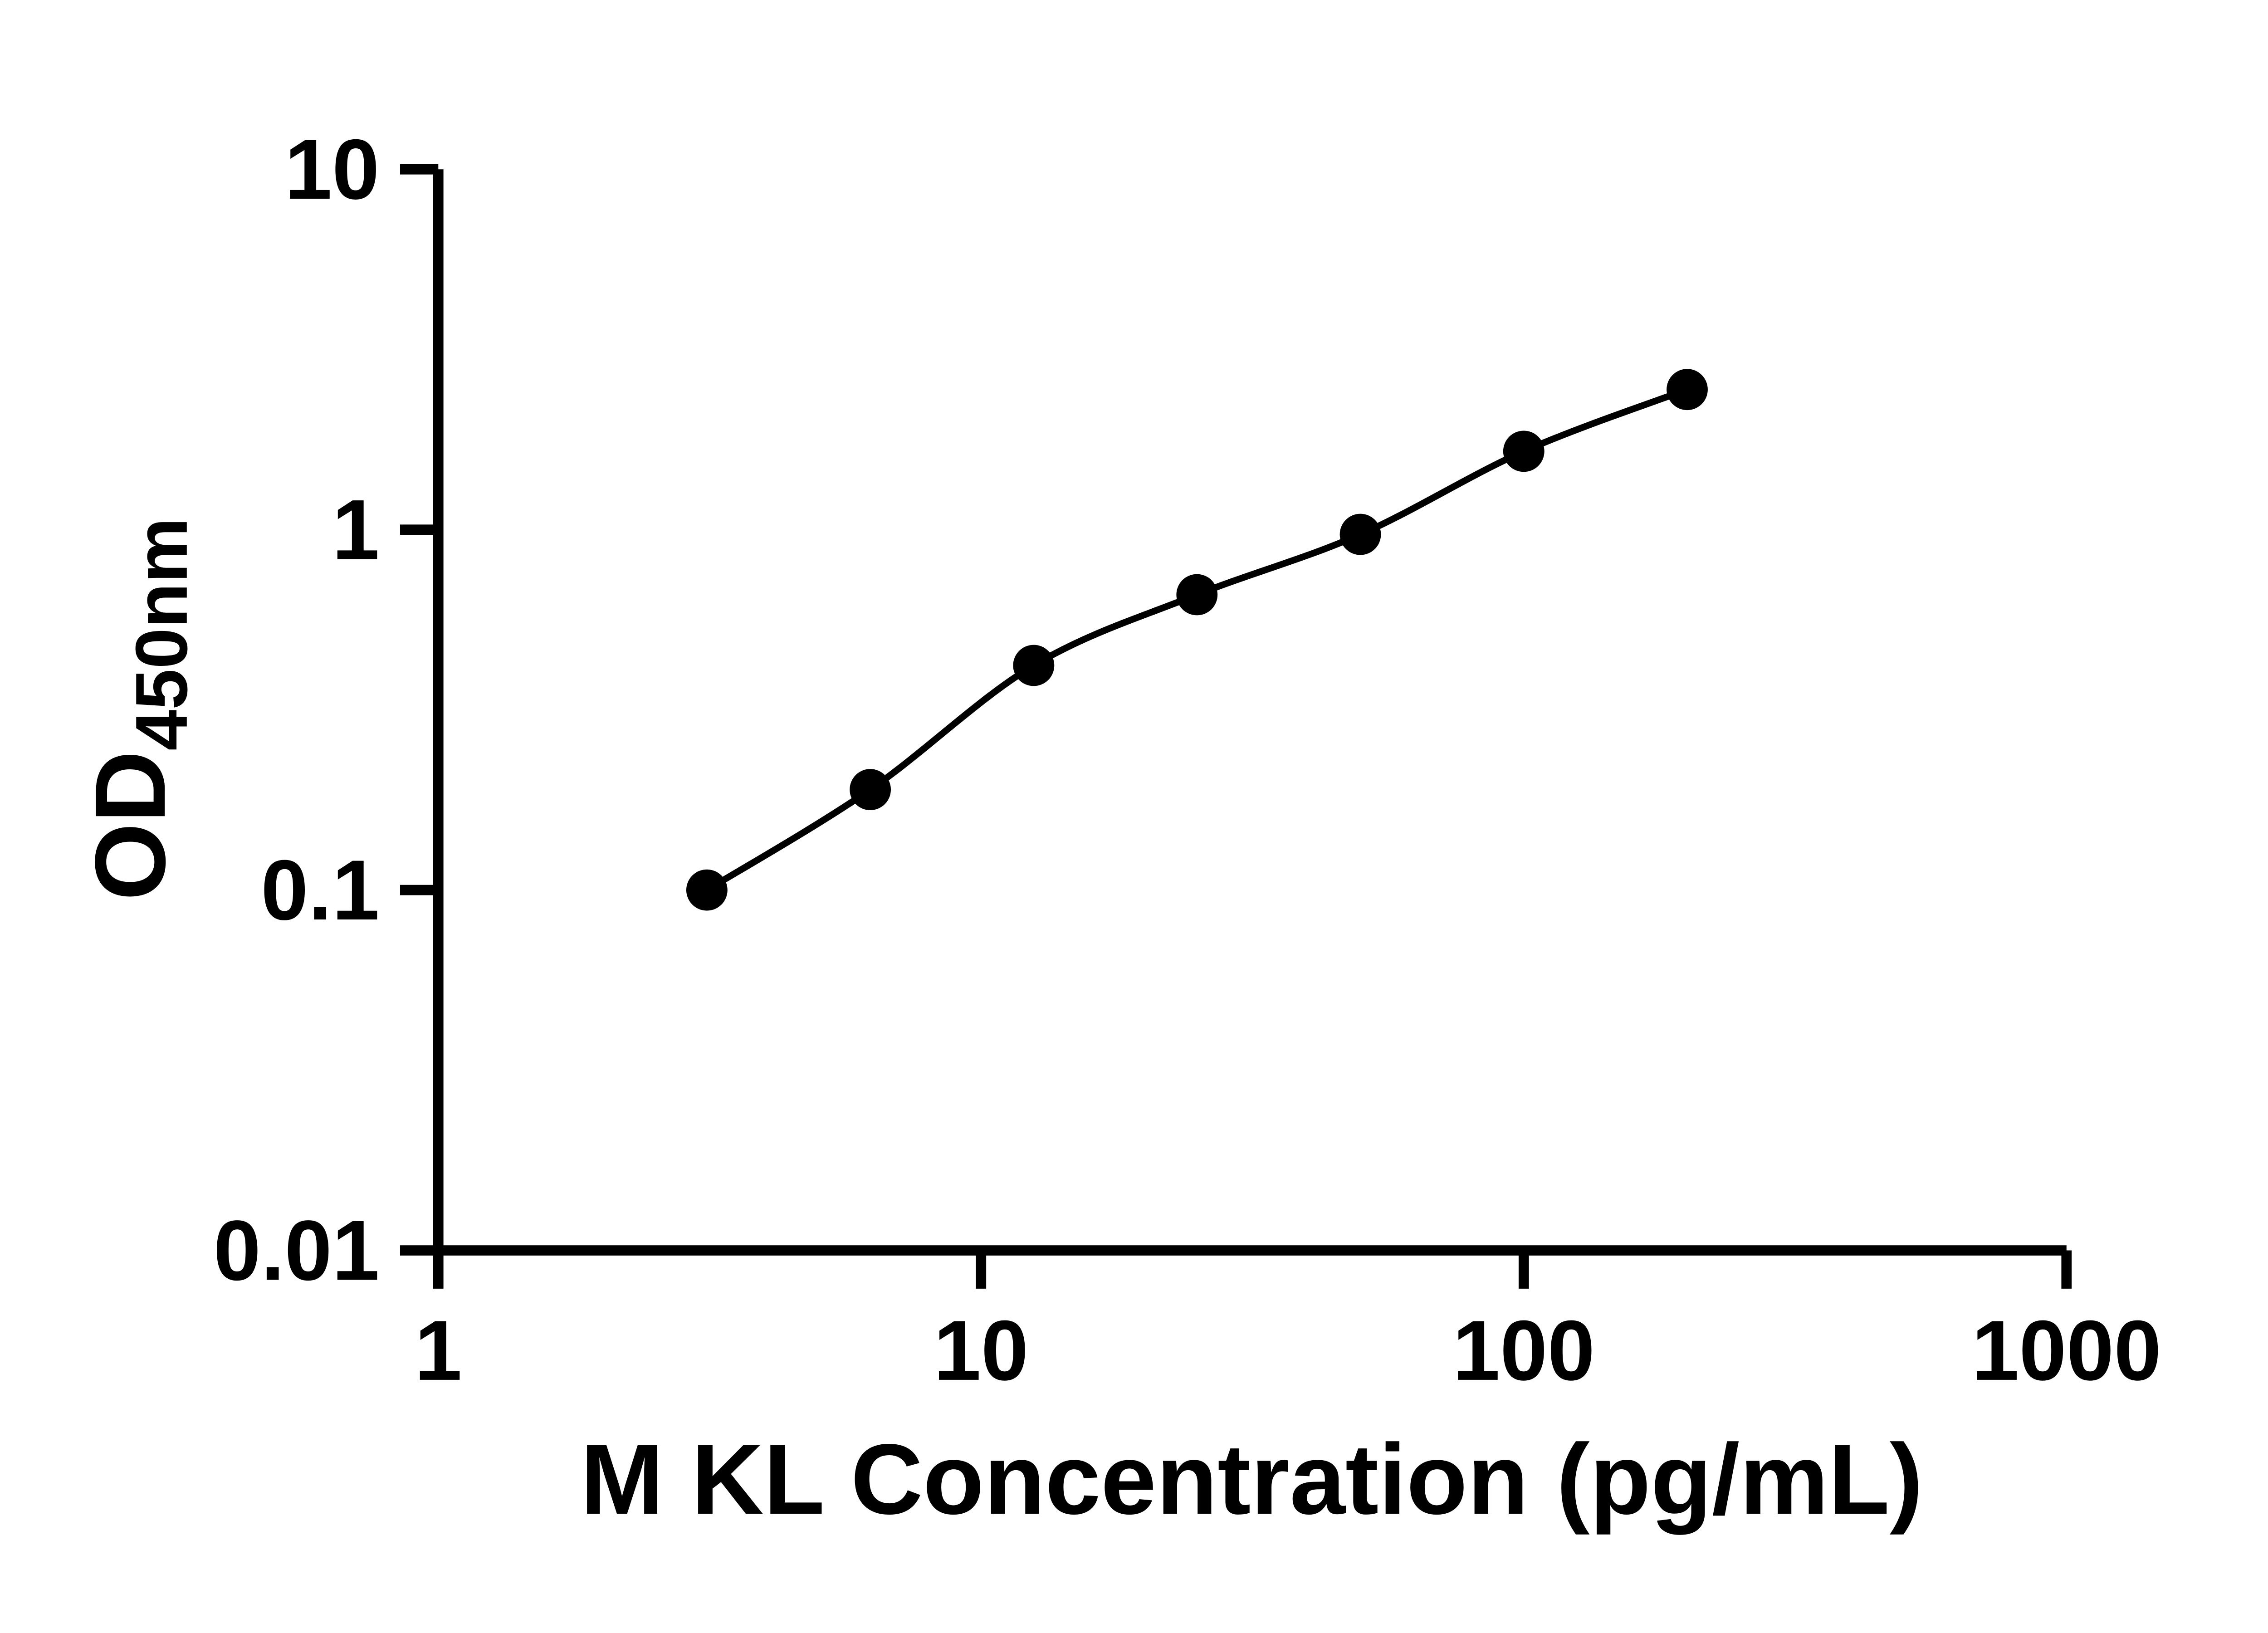  What do you see at coordinates (162, 634) in the screenshot?
I see `y-axis-title-subscript: 450nm` at bounding box center [162, 634].